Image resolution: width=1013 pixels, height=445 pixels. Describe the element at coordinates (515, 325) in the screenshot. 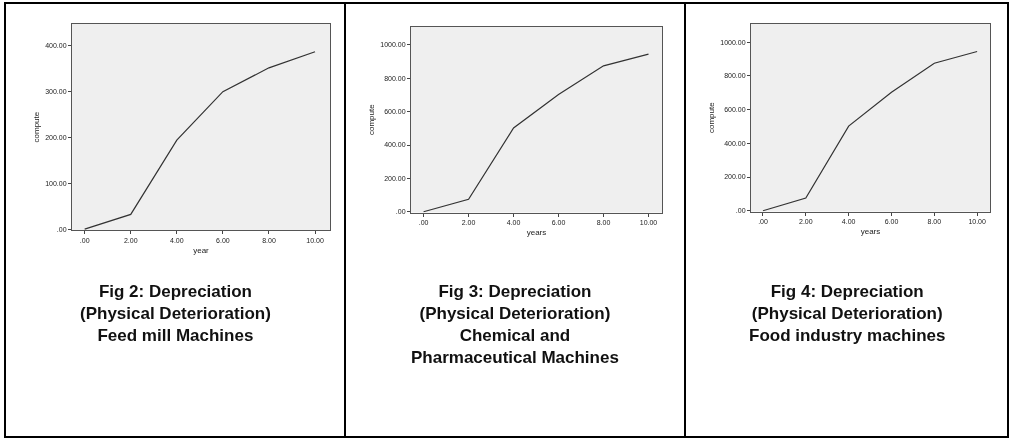

I see `text: Fig 3: Depreciation (Physical Deterioration) Chemical and Pharmaceutical Machines` at that location.